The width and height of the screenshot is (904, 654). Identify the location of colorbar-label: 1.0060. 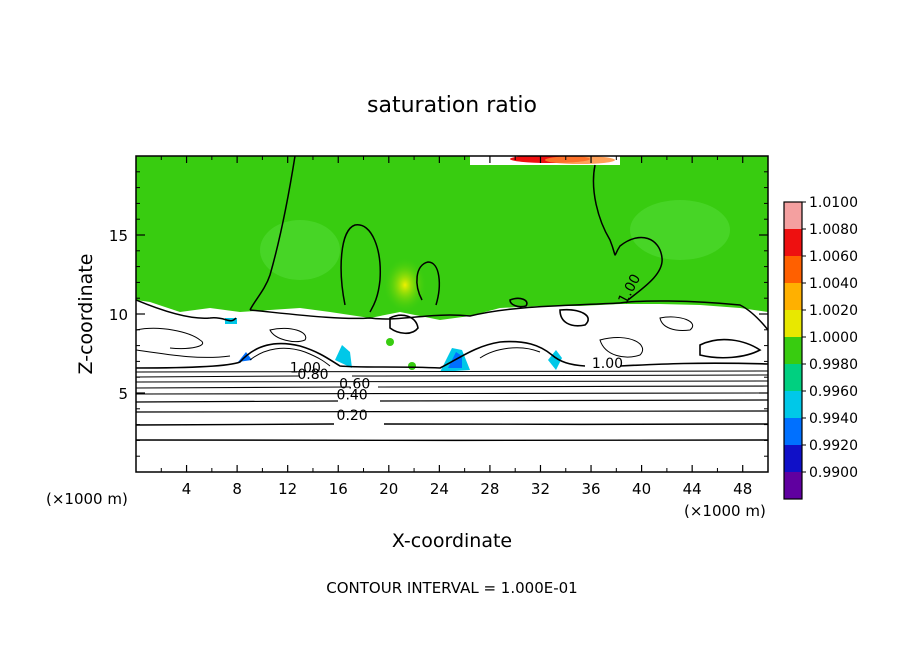
(833, 257).